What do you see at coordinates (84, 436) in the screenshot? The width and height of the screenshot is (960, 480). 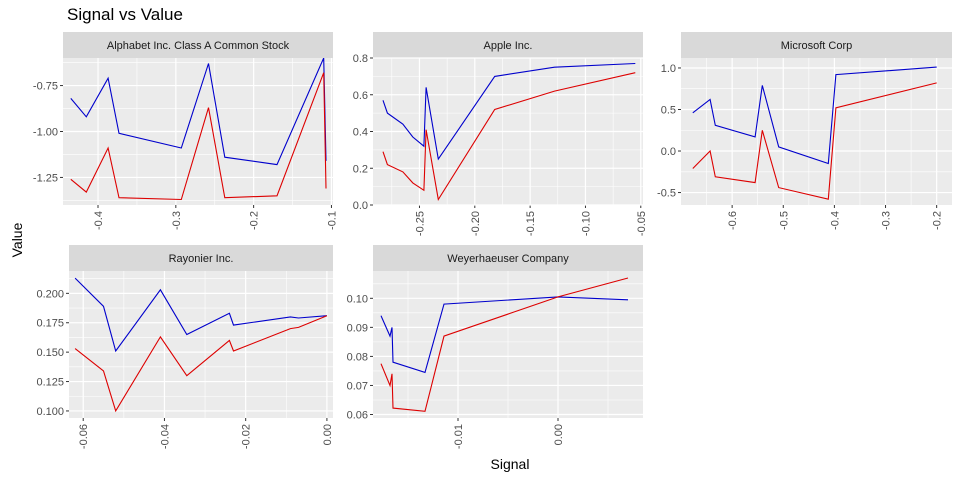 I see `x-tick-label: -0.06` at bounding box center [84, 436].